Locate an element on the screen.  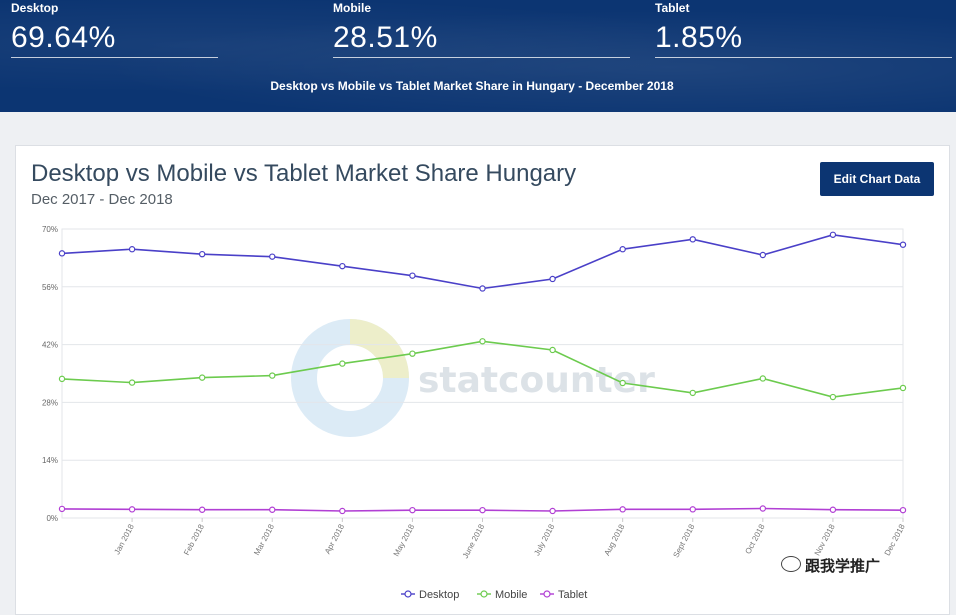
y-tick-label: 42% is located at coordinates (50, 345).